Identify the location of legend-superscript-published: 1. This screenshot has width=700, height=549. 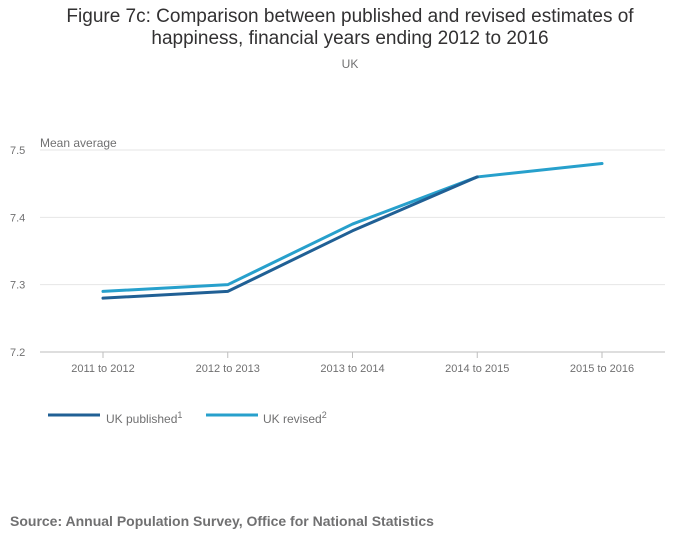
(179, 415).